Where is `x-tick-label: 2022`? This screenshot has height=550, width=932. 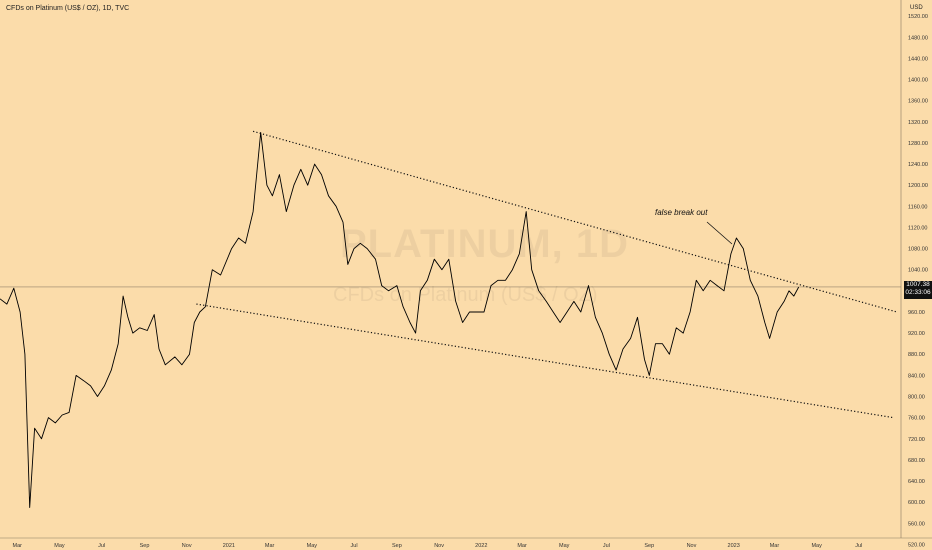
x-tick-label: 2022 is located at coordinates (481, 546).